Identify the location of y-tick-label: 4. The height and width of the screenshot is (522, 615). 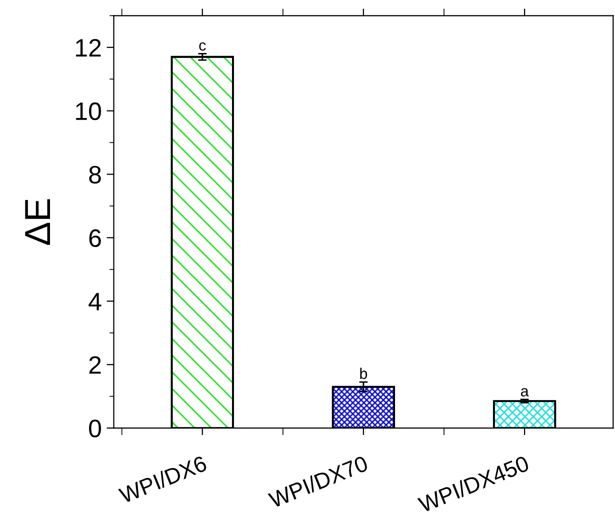
(95, 301).